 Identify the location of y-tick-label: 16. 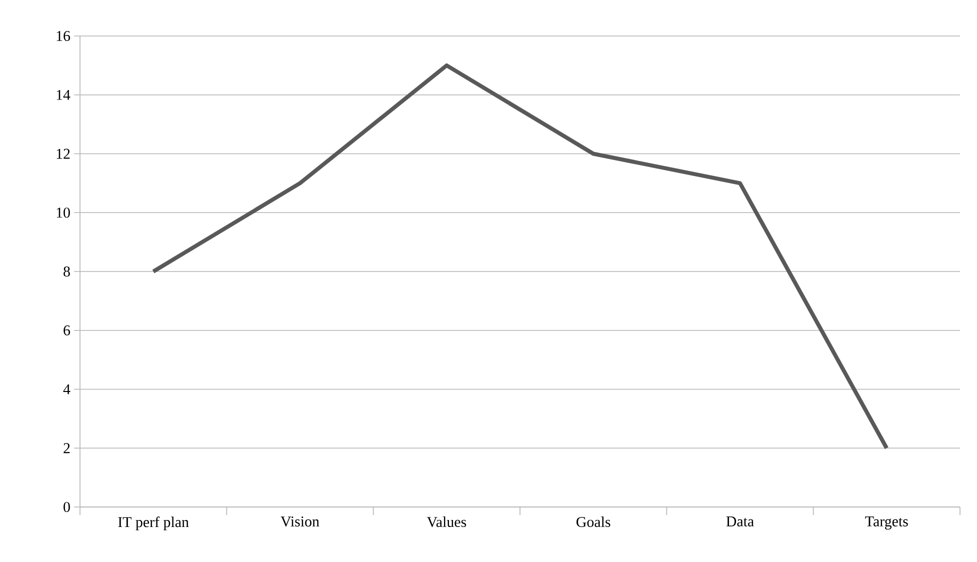
(63, 36).